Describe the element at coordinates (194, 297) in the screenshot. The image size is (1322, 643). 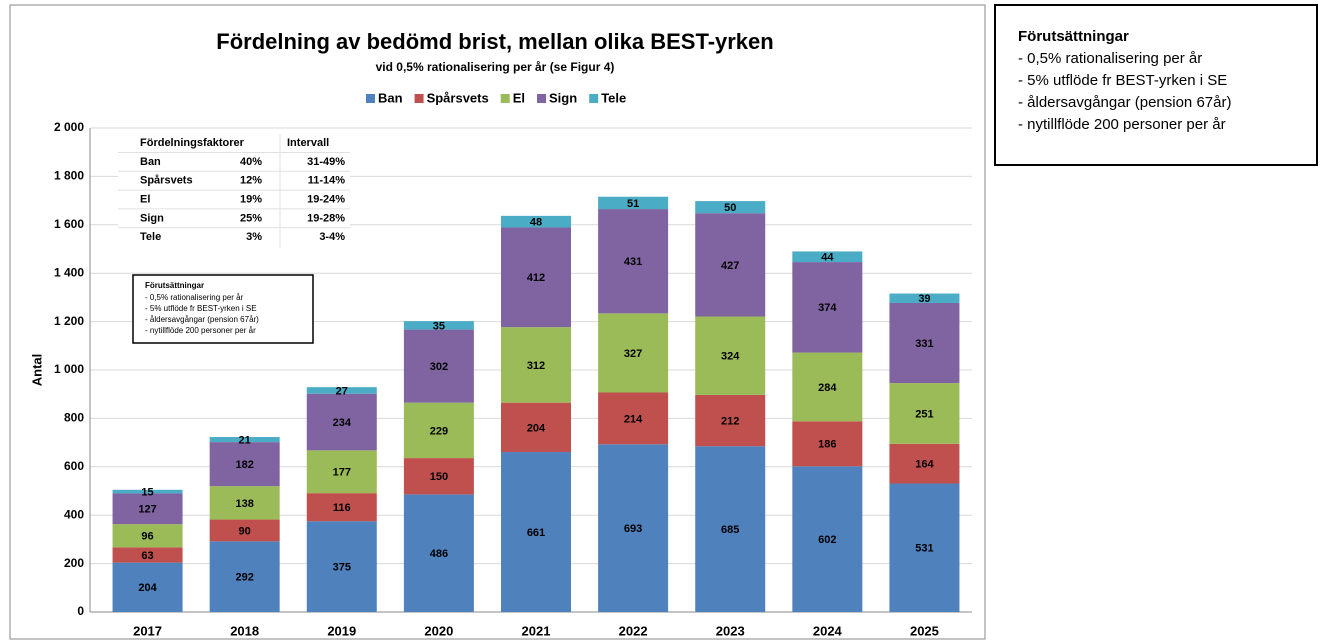
I see `inset-box-item: - 0,5% rationalisering per år` at that location.